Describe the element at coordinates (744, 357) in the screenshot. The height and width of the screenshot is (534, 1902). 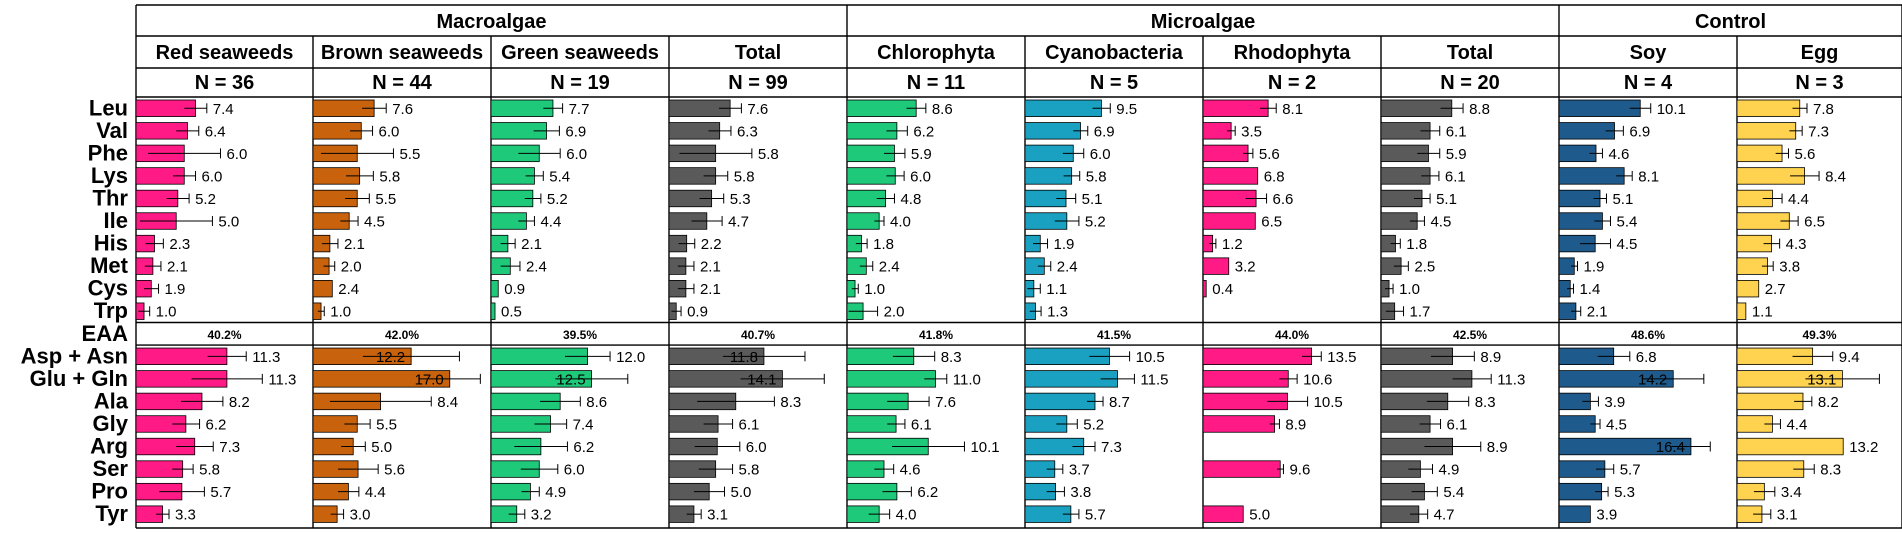
I see `value-label-total-3-asp-asn: 11.8` at that location.